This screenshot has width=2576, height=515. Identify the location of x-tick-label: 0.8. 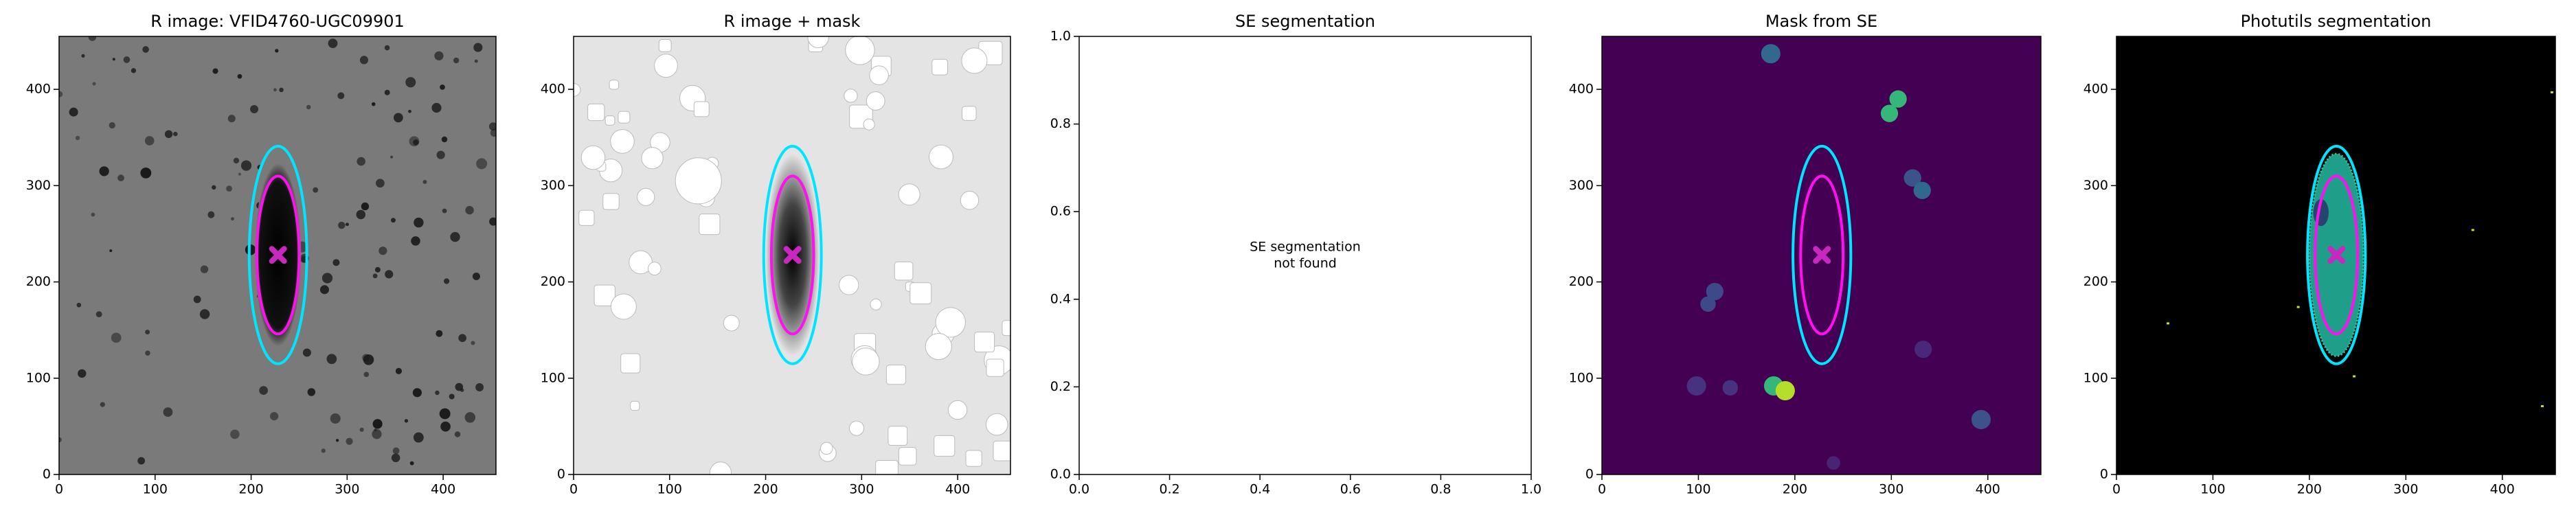
(1440, 489).